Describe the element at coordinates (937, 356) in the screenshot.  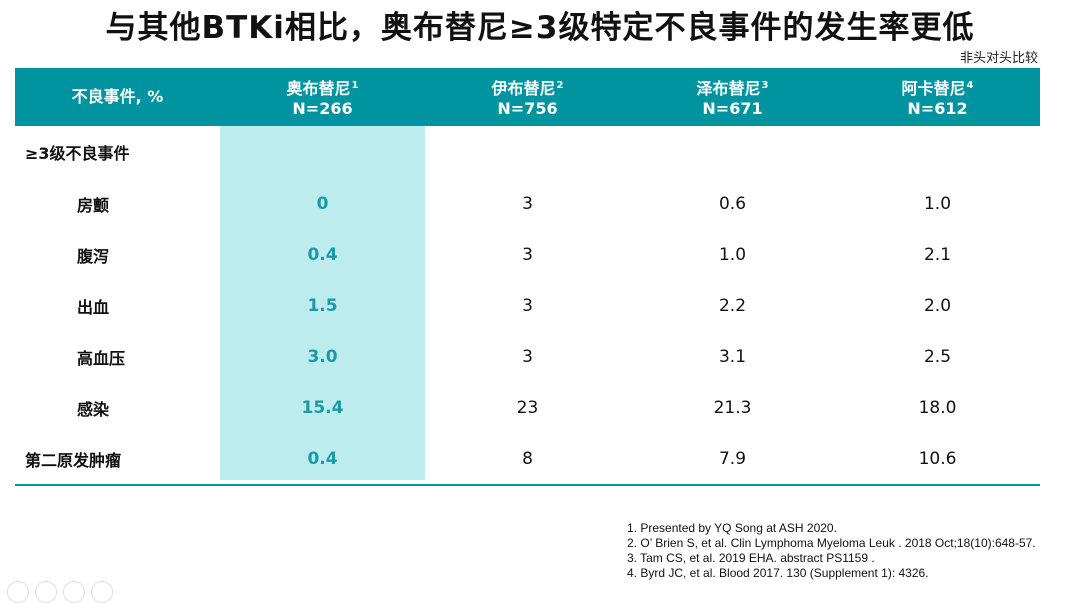
I see `table-cell: 2.5` at that location.